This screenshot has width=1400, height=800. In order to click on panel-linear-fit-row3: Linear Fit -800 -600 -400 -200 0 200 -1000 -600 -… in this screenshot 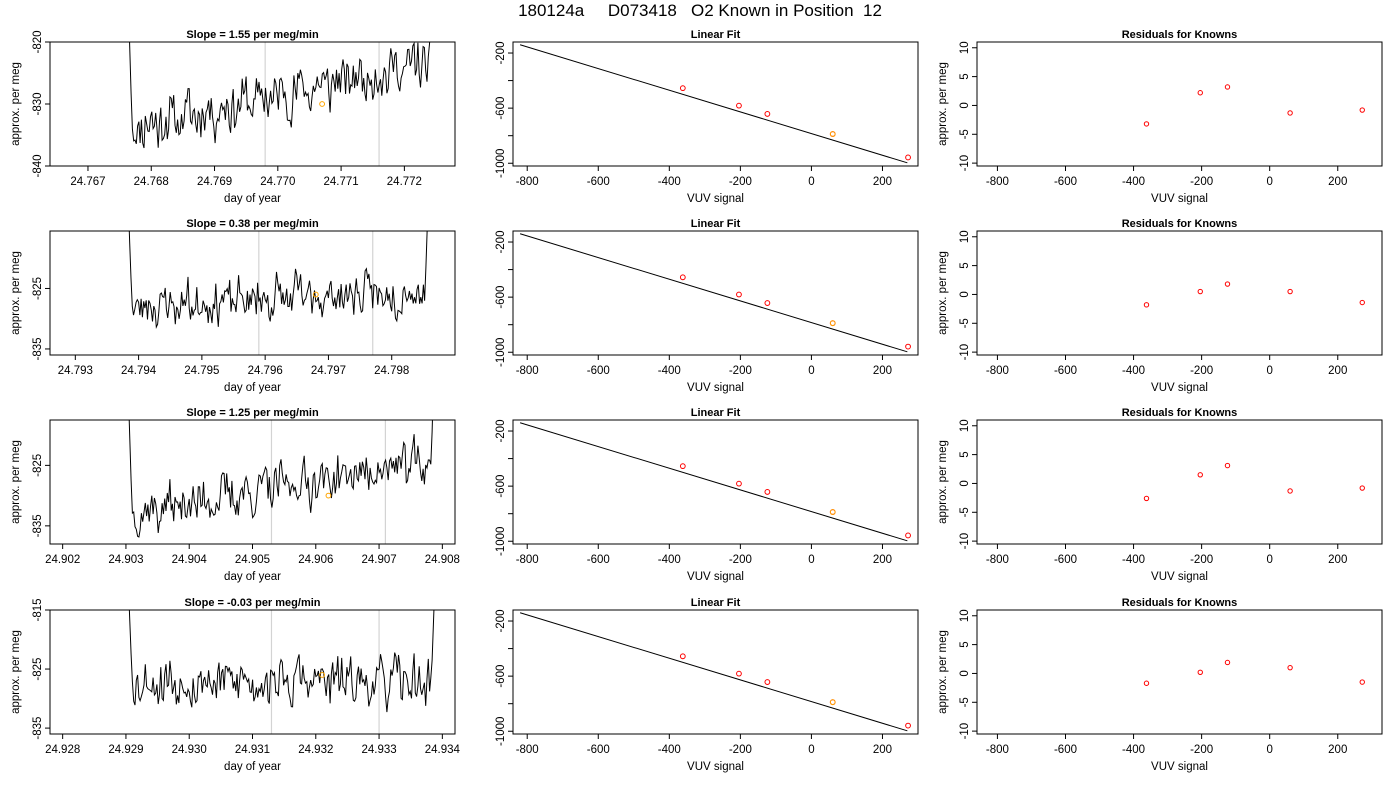, I will do `click(707, 495)`.